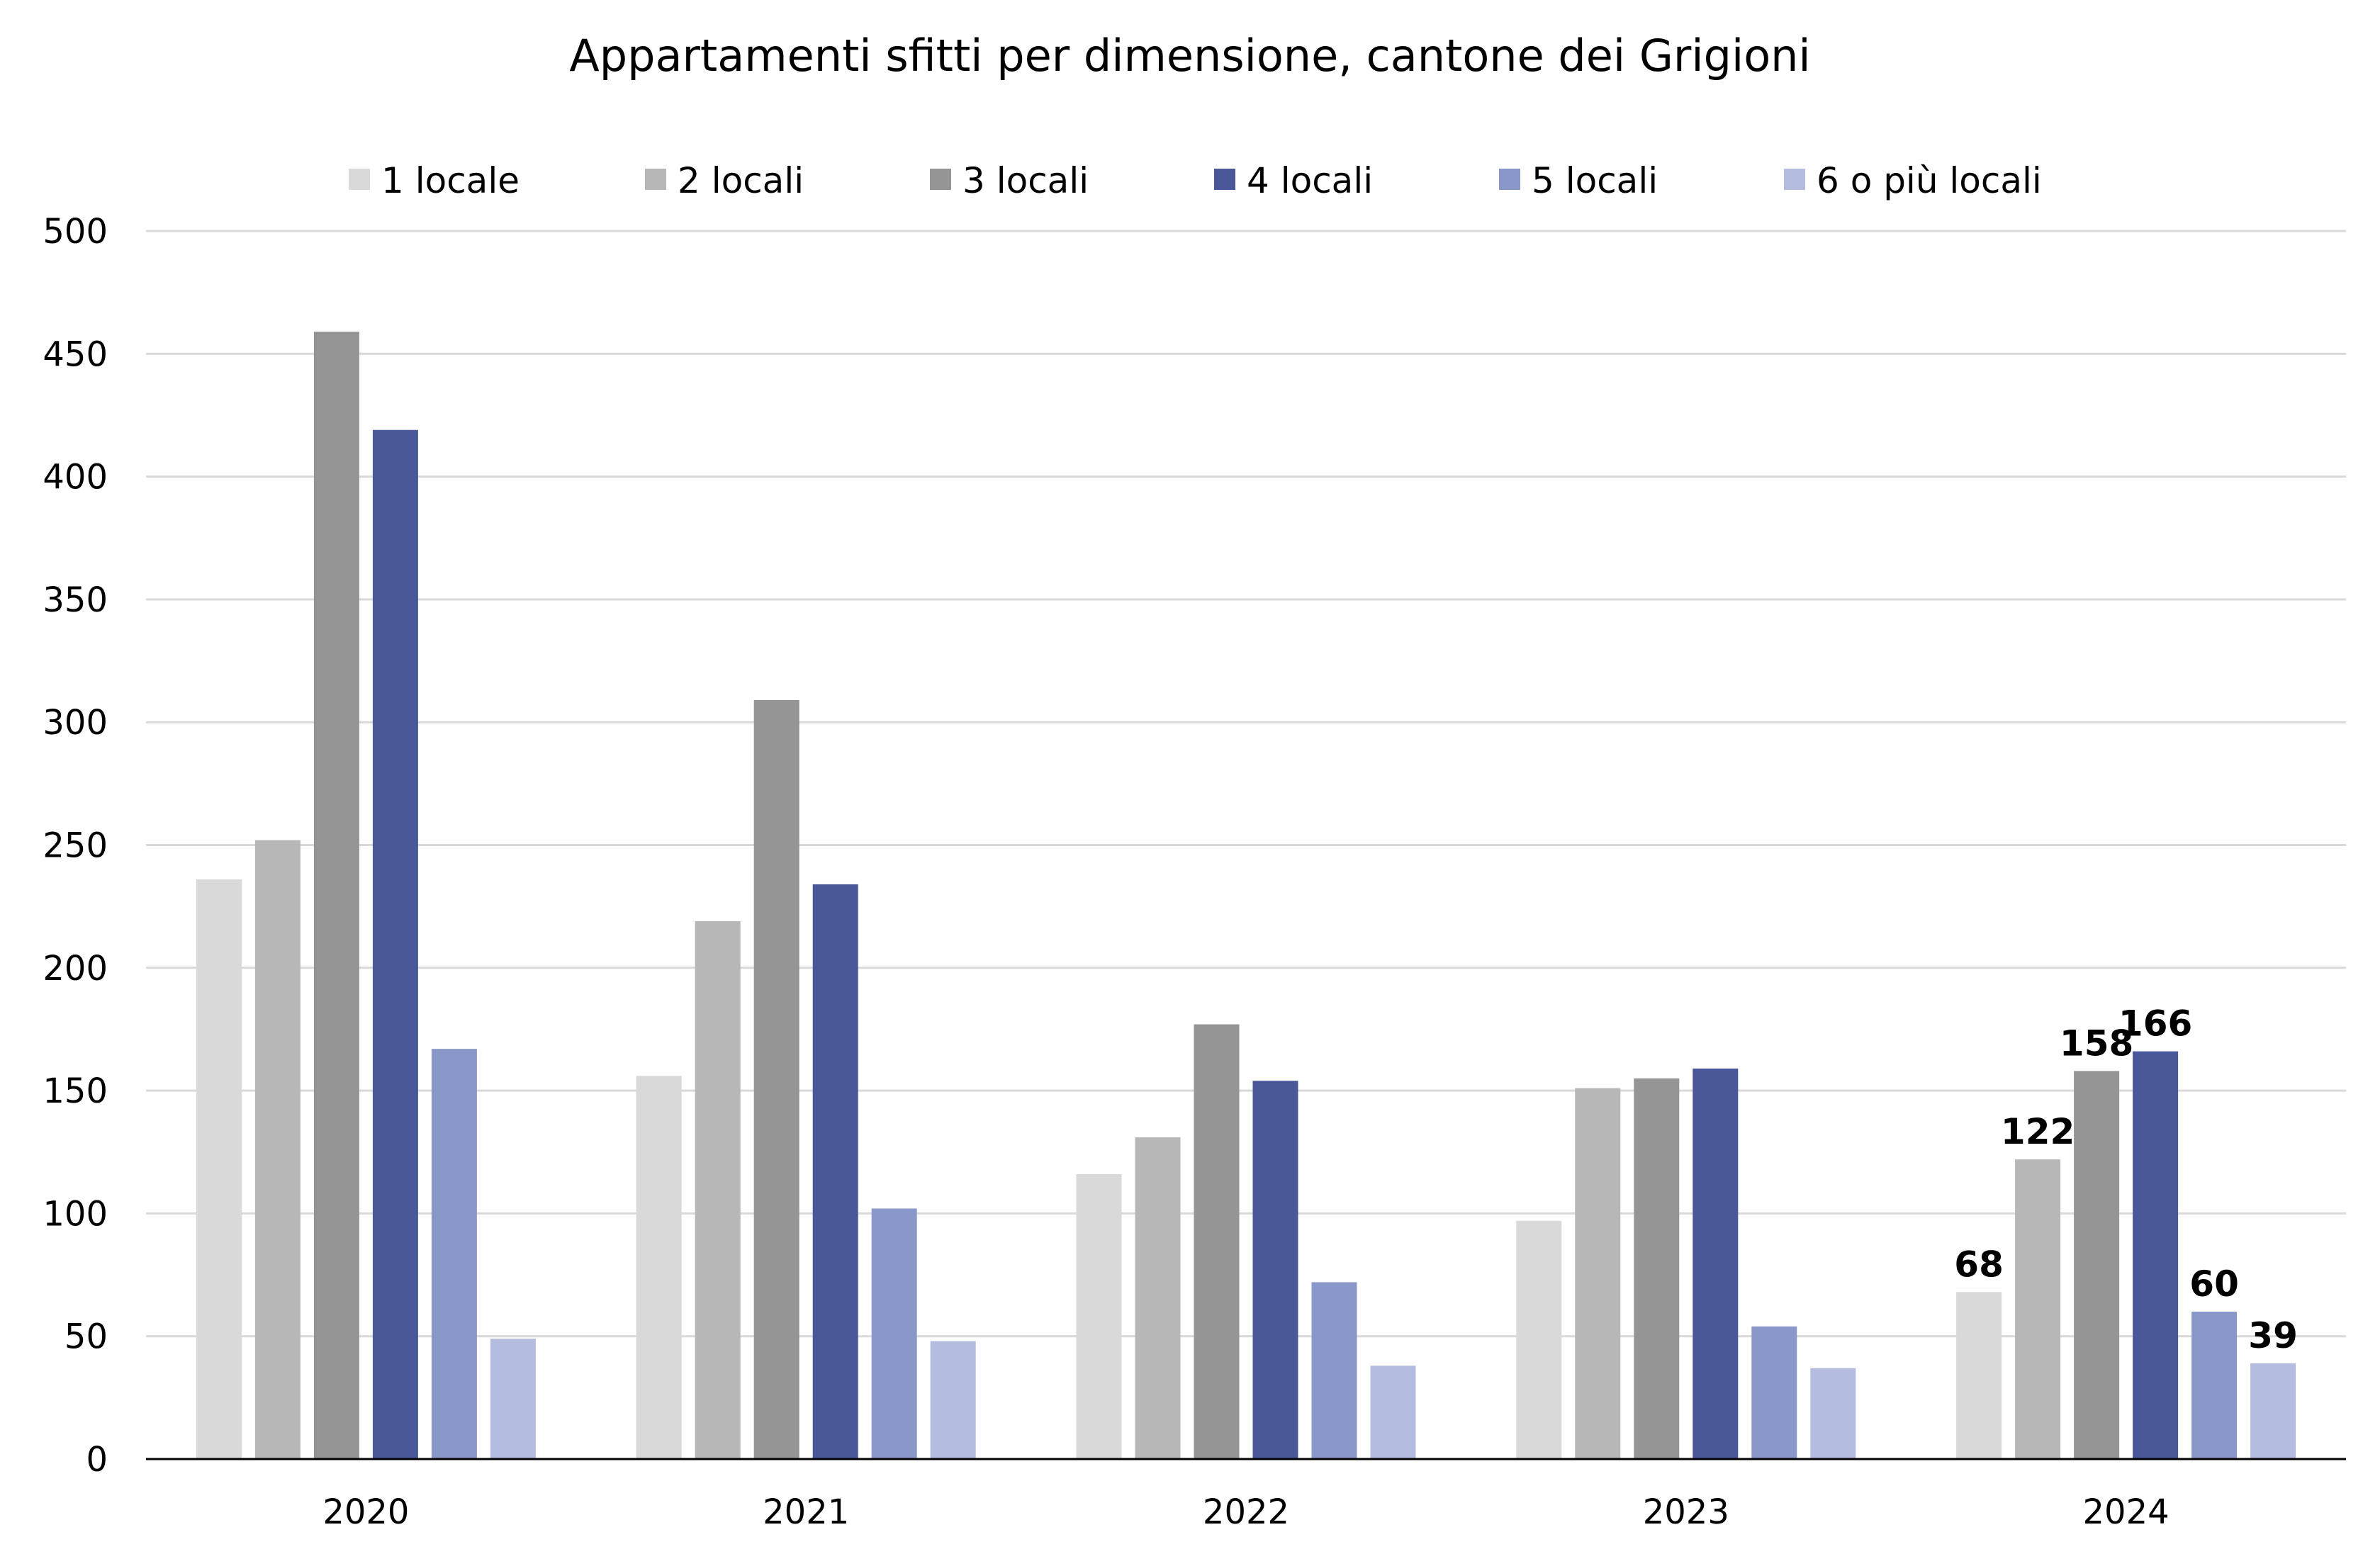 This screenshot has width=2380, height=1554. I want to click on legend-item: 4 locali, so click(1294, 180).